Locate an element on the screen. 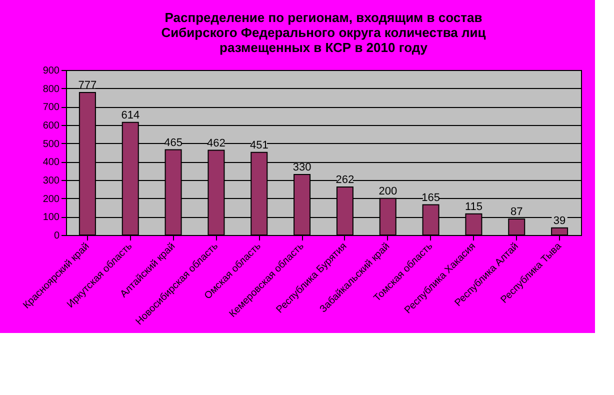 This screenshot has height=395, width=614. y-tick-label: 300 is located at coordinates (51, 181).